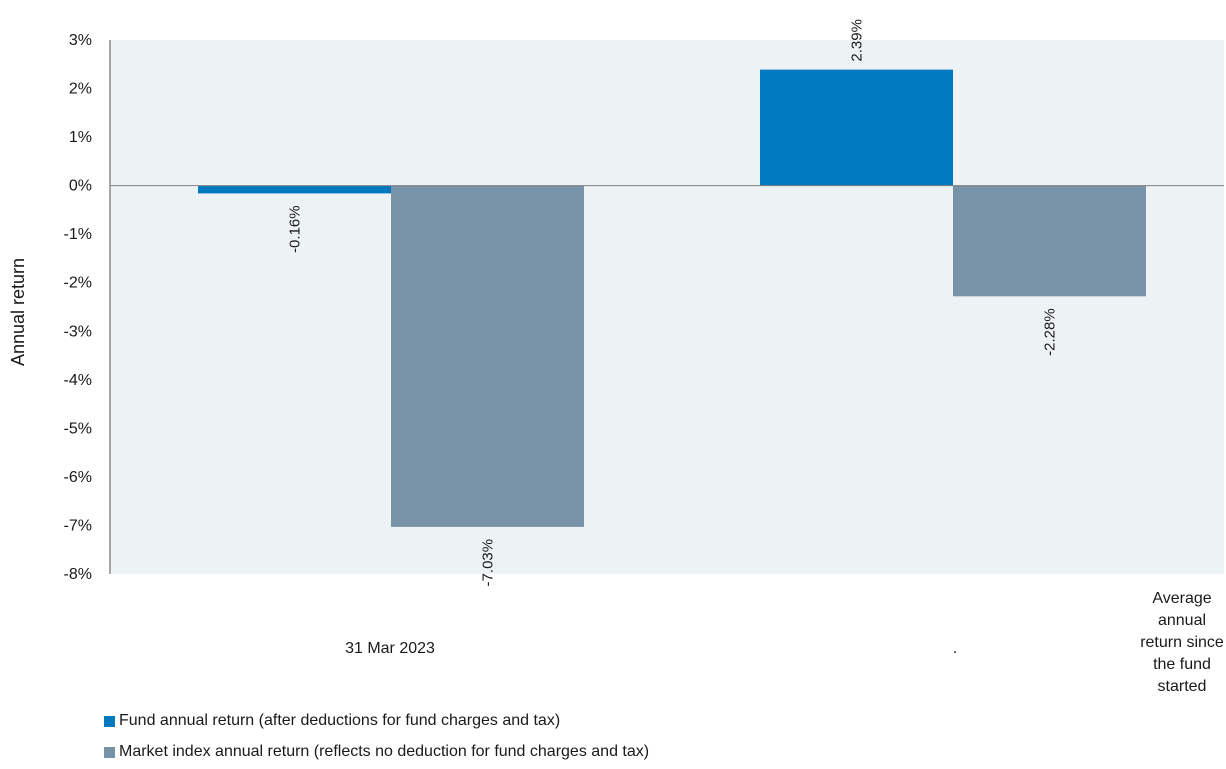 This screenshot has width=1226, height=769. What do you see at coordinates (78, 307) in the screenshot?
I see `y-axis-ticks: 3% 2% 1% 0% -1% -2% -3% -4% -5% -6% -7% -8%` at bounding box center [78, 307].